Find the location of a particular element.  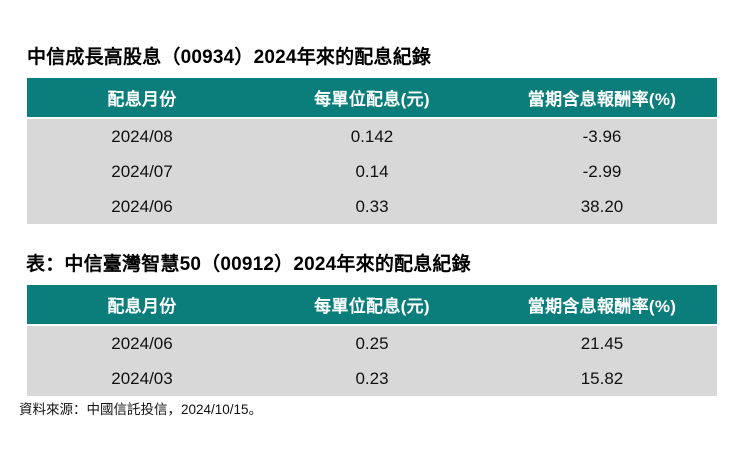

table1-header-row: 配息月份 每單位配息(元) 當期含息報酬率(%) is located at coordinates (372, 98).